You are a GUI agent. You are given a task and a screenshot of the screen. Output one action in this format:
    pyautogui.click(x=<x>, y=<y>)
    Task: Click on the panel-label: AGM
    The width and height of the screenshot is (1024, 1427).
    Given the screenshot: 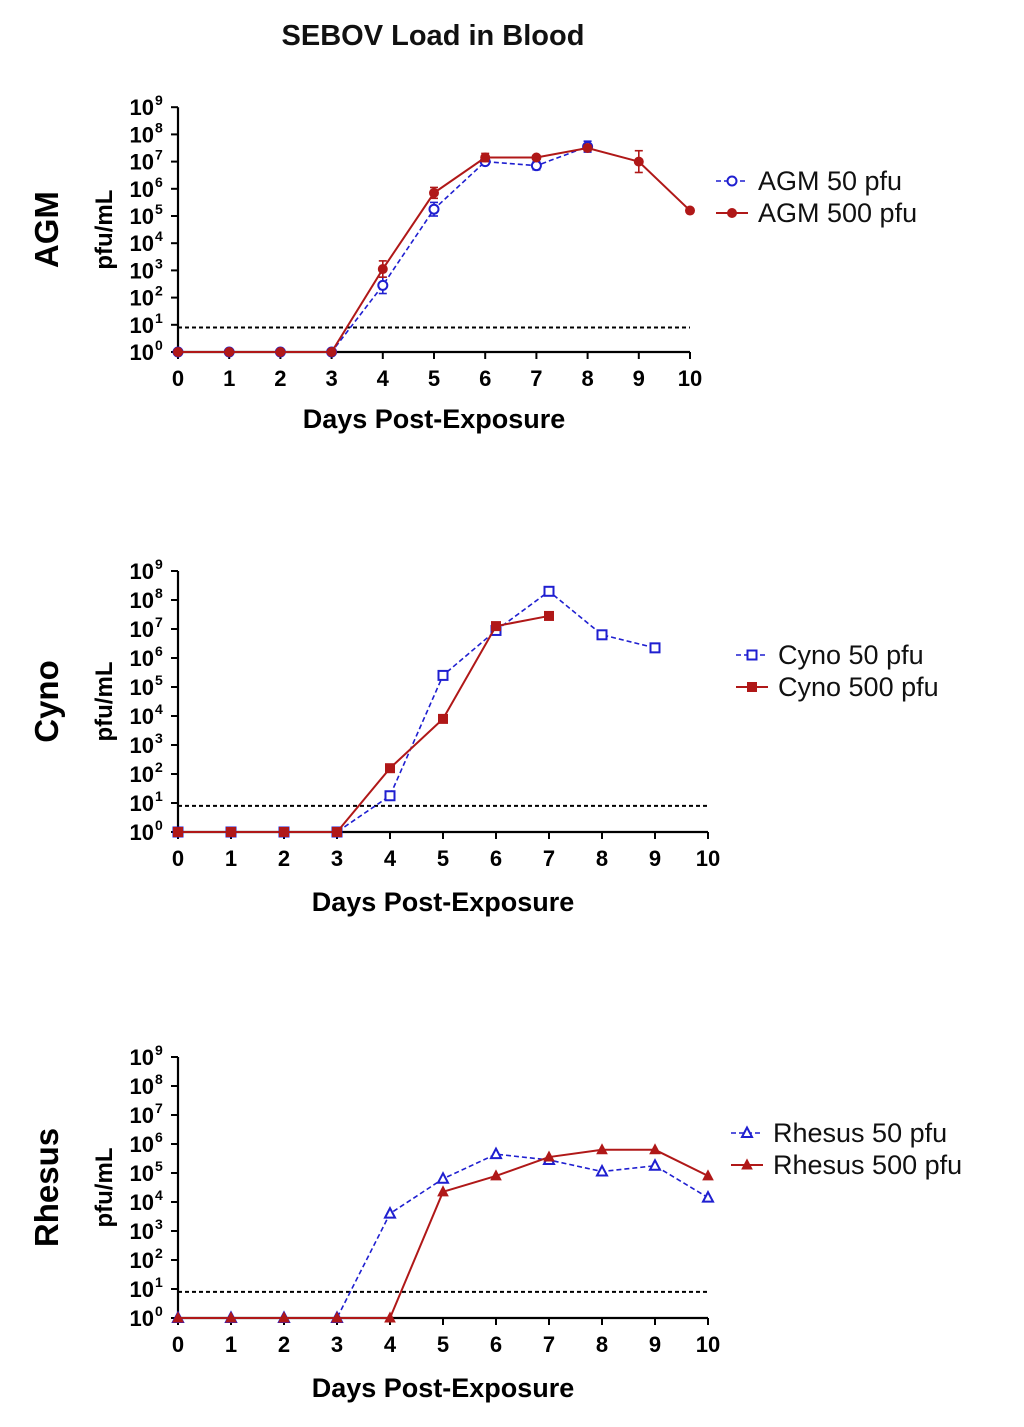 What is the action you would take?
    pyautogui.click(x=46, y=229)
    